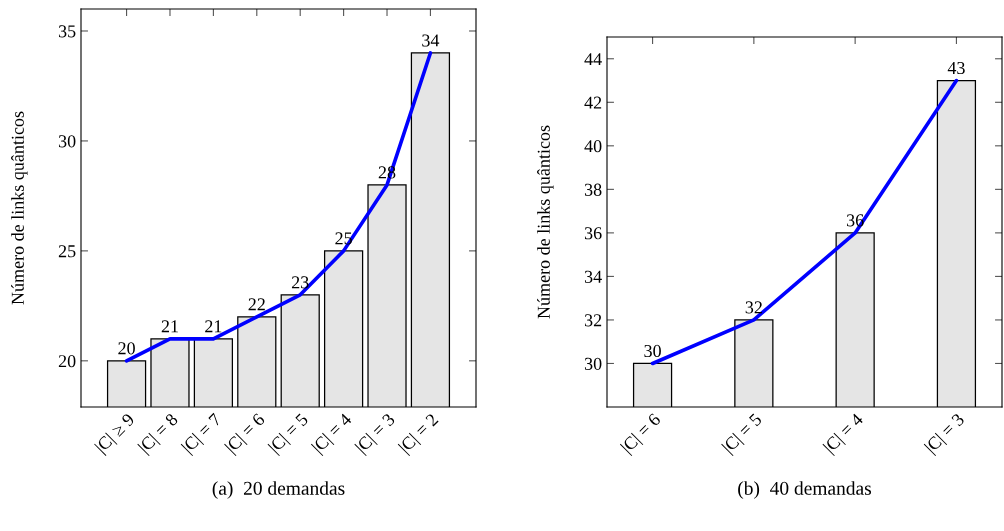 The height and width of the screenshot is (531, 1004). I want to click on x-tick-label: |C| = 4, so click(844, 434).